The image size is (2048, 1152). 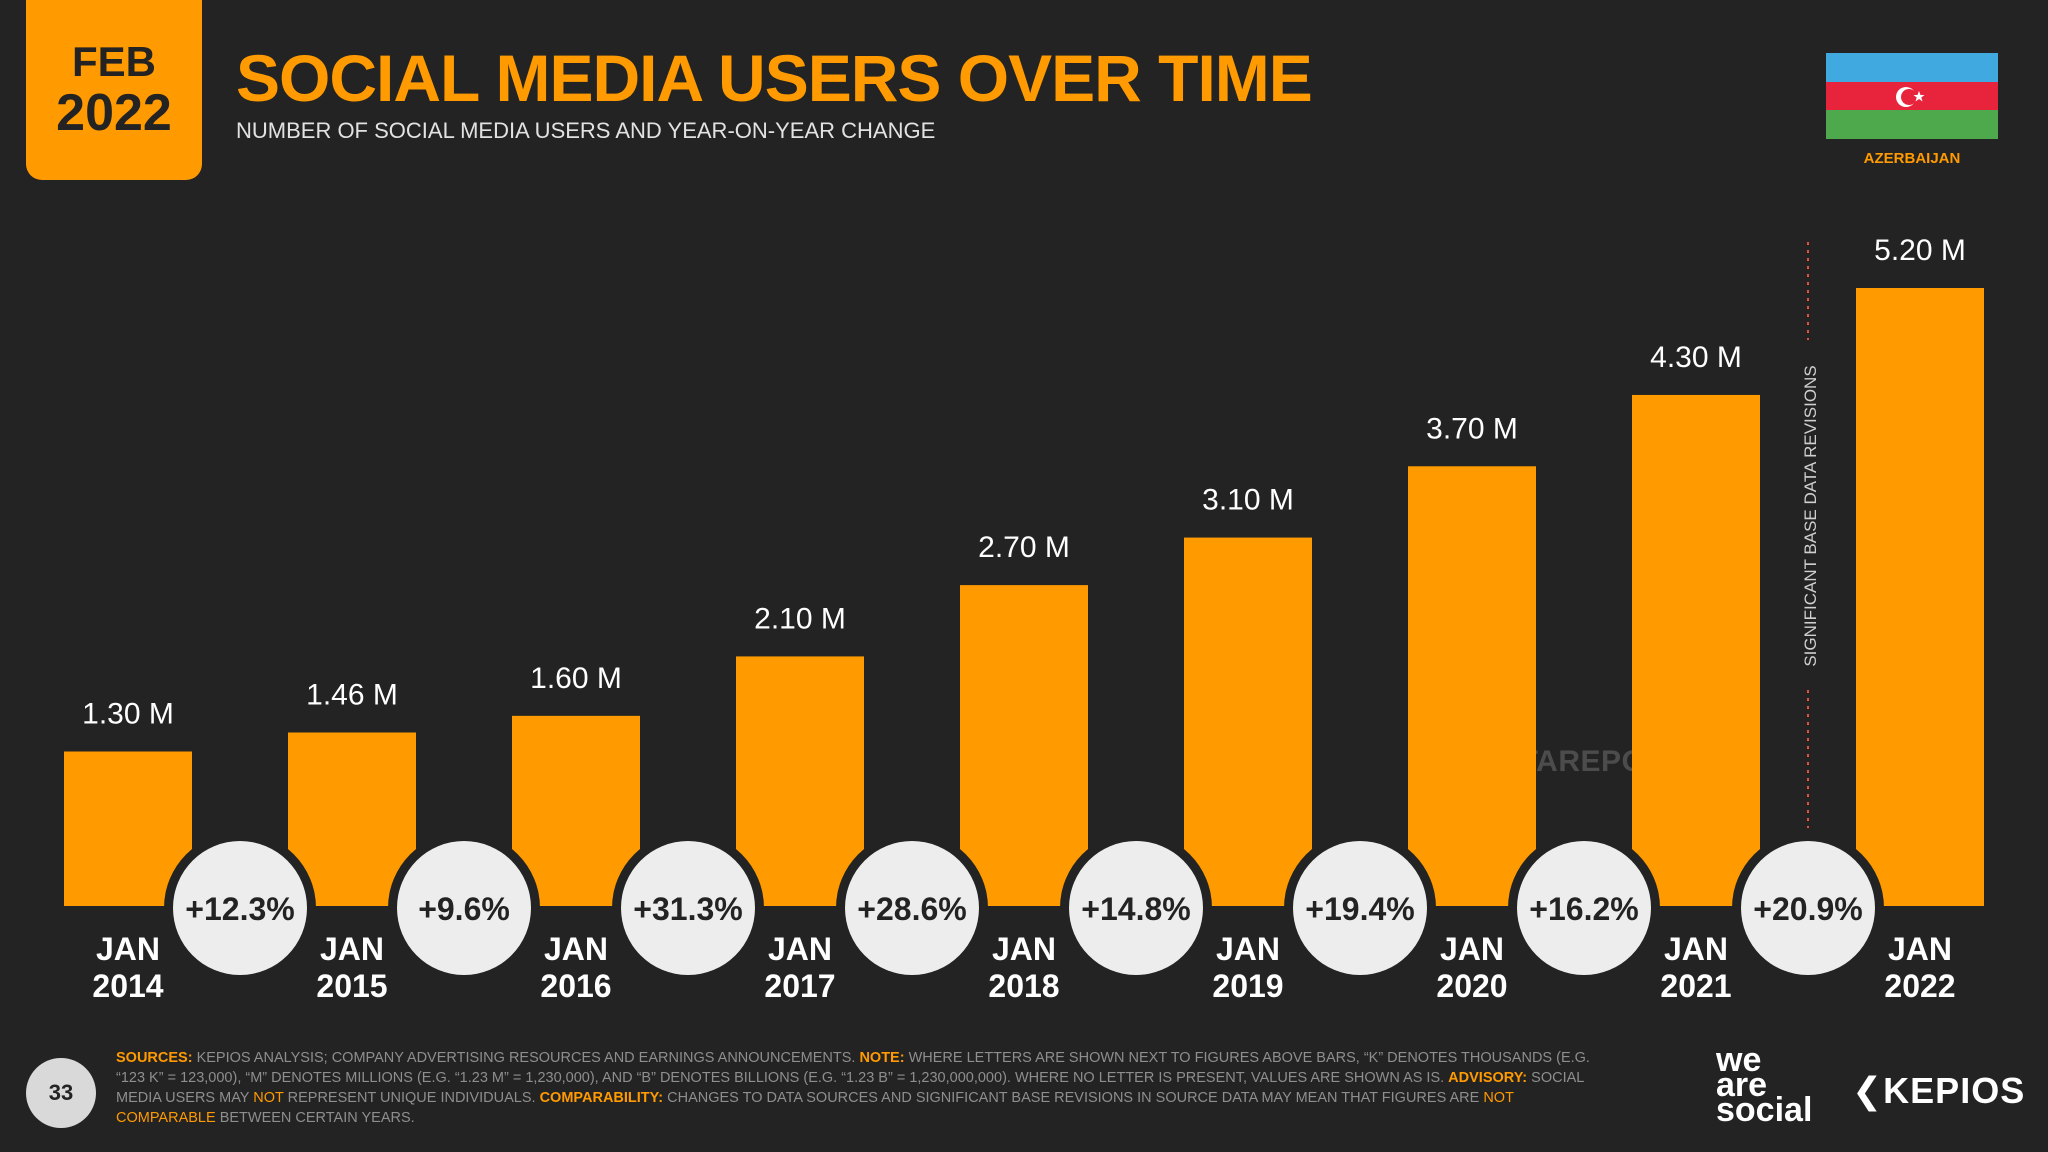 I want to click on x-tick-year-2017: 2017, so click(x=799, y=986).